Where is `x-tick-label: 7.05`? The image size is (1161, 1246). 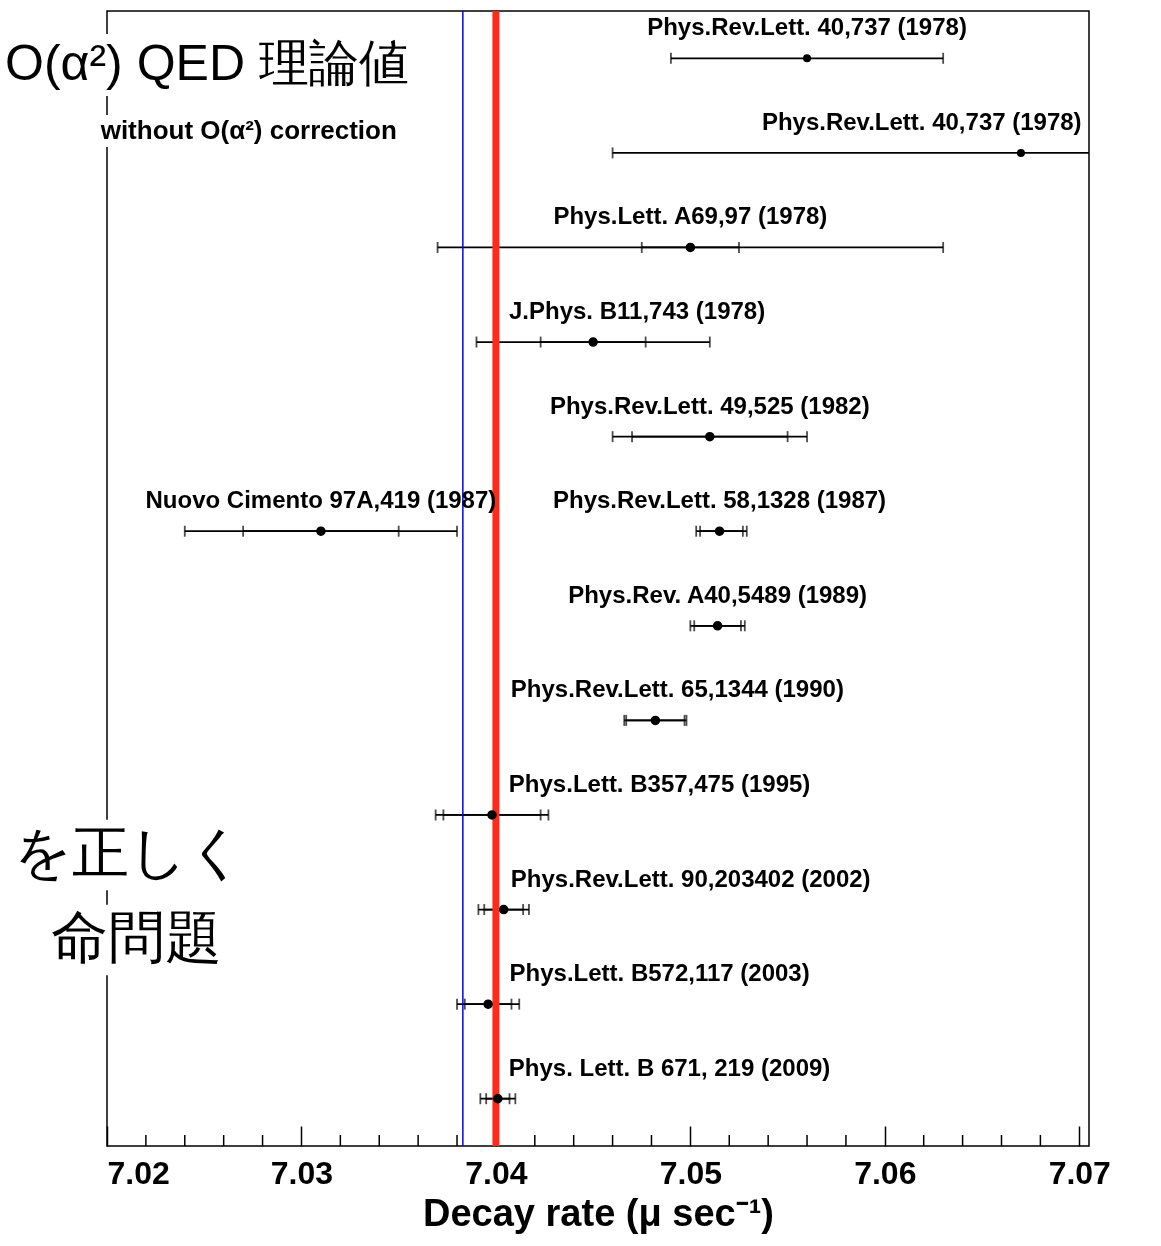
x-tick-label: 7.05 is located at coordinates (691, 1172).